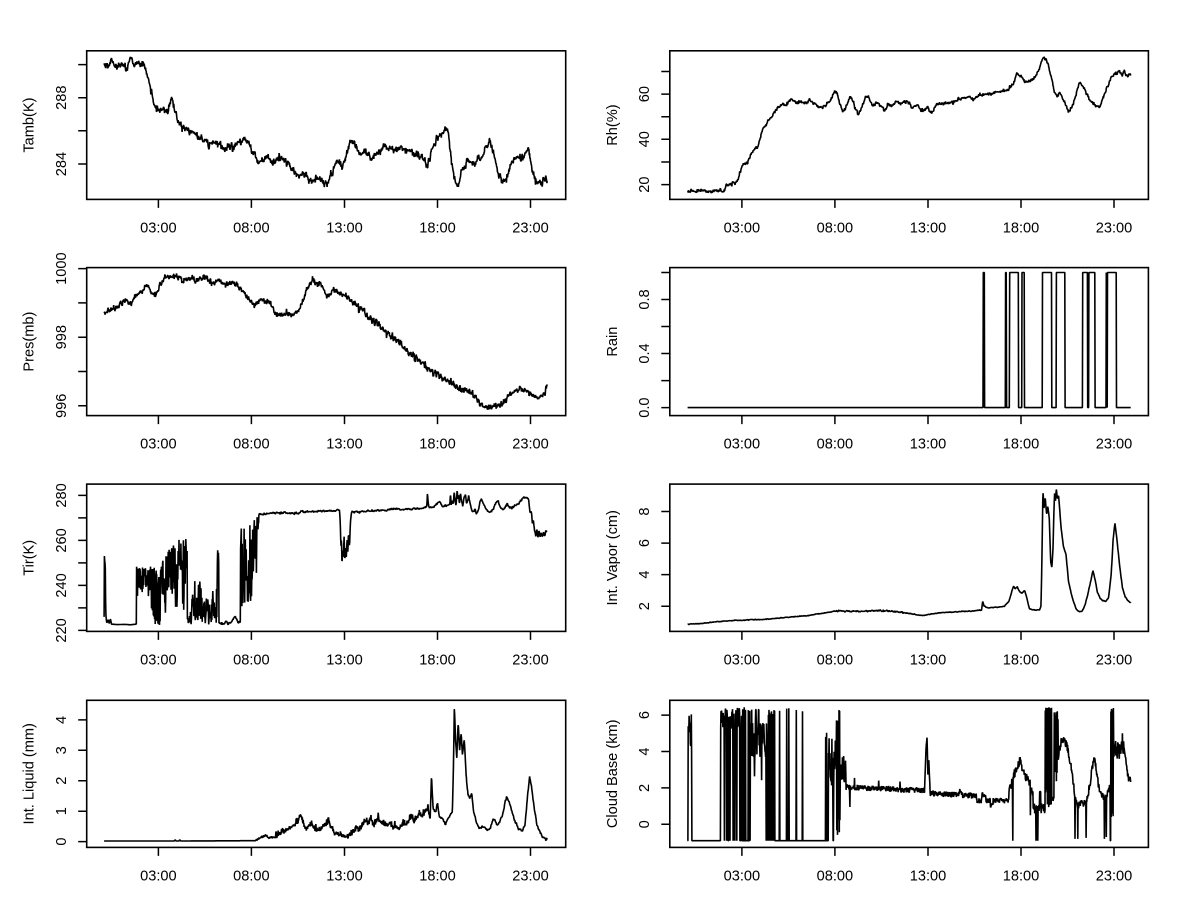 The height and width of the screenshot is (900, 1200). Describe the element at coordinates (62, 98) in the screenshot. I see `svg-text: 288` at that location.